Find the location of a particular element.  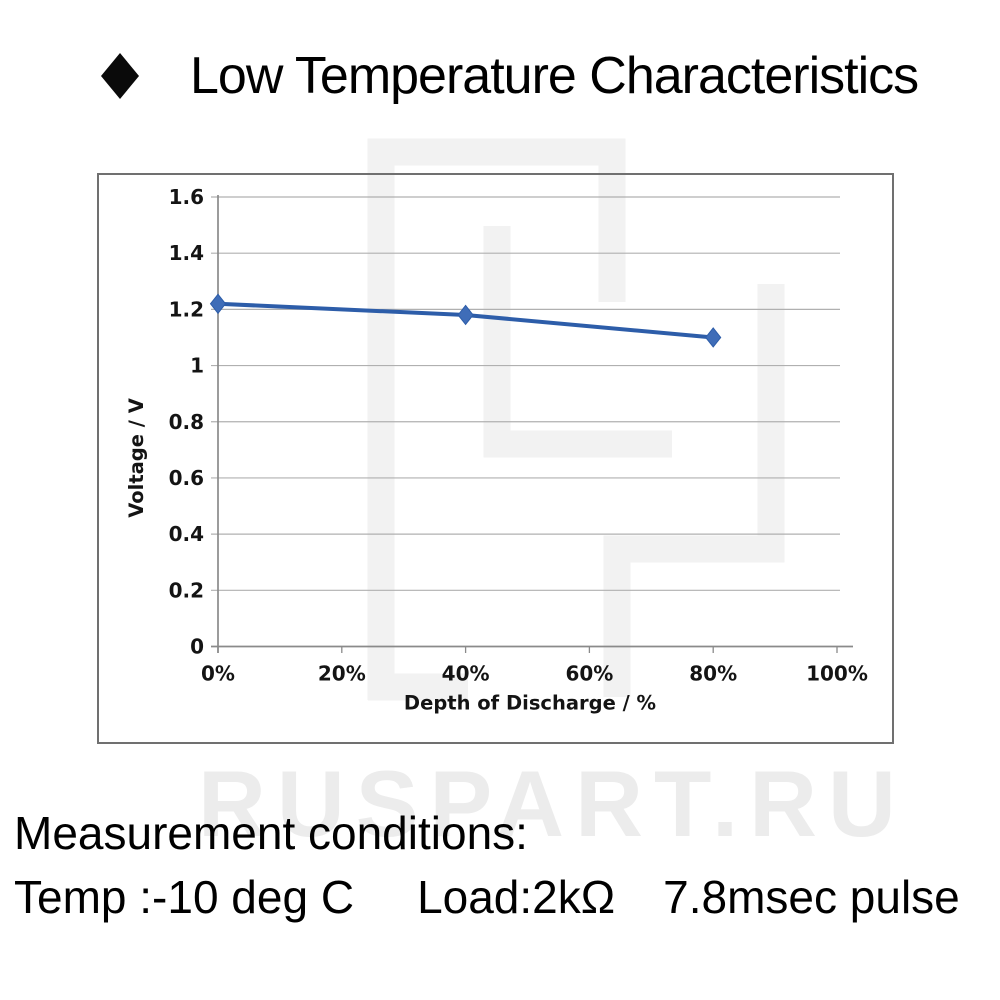

condition-load: Load:2kΩ is located at coordinates (516, 897).